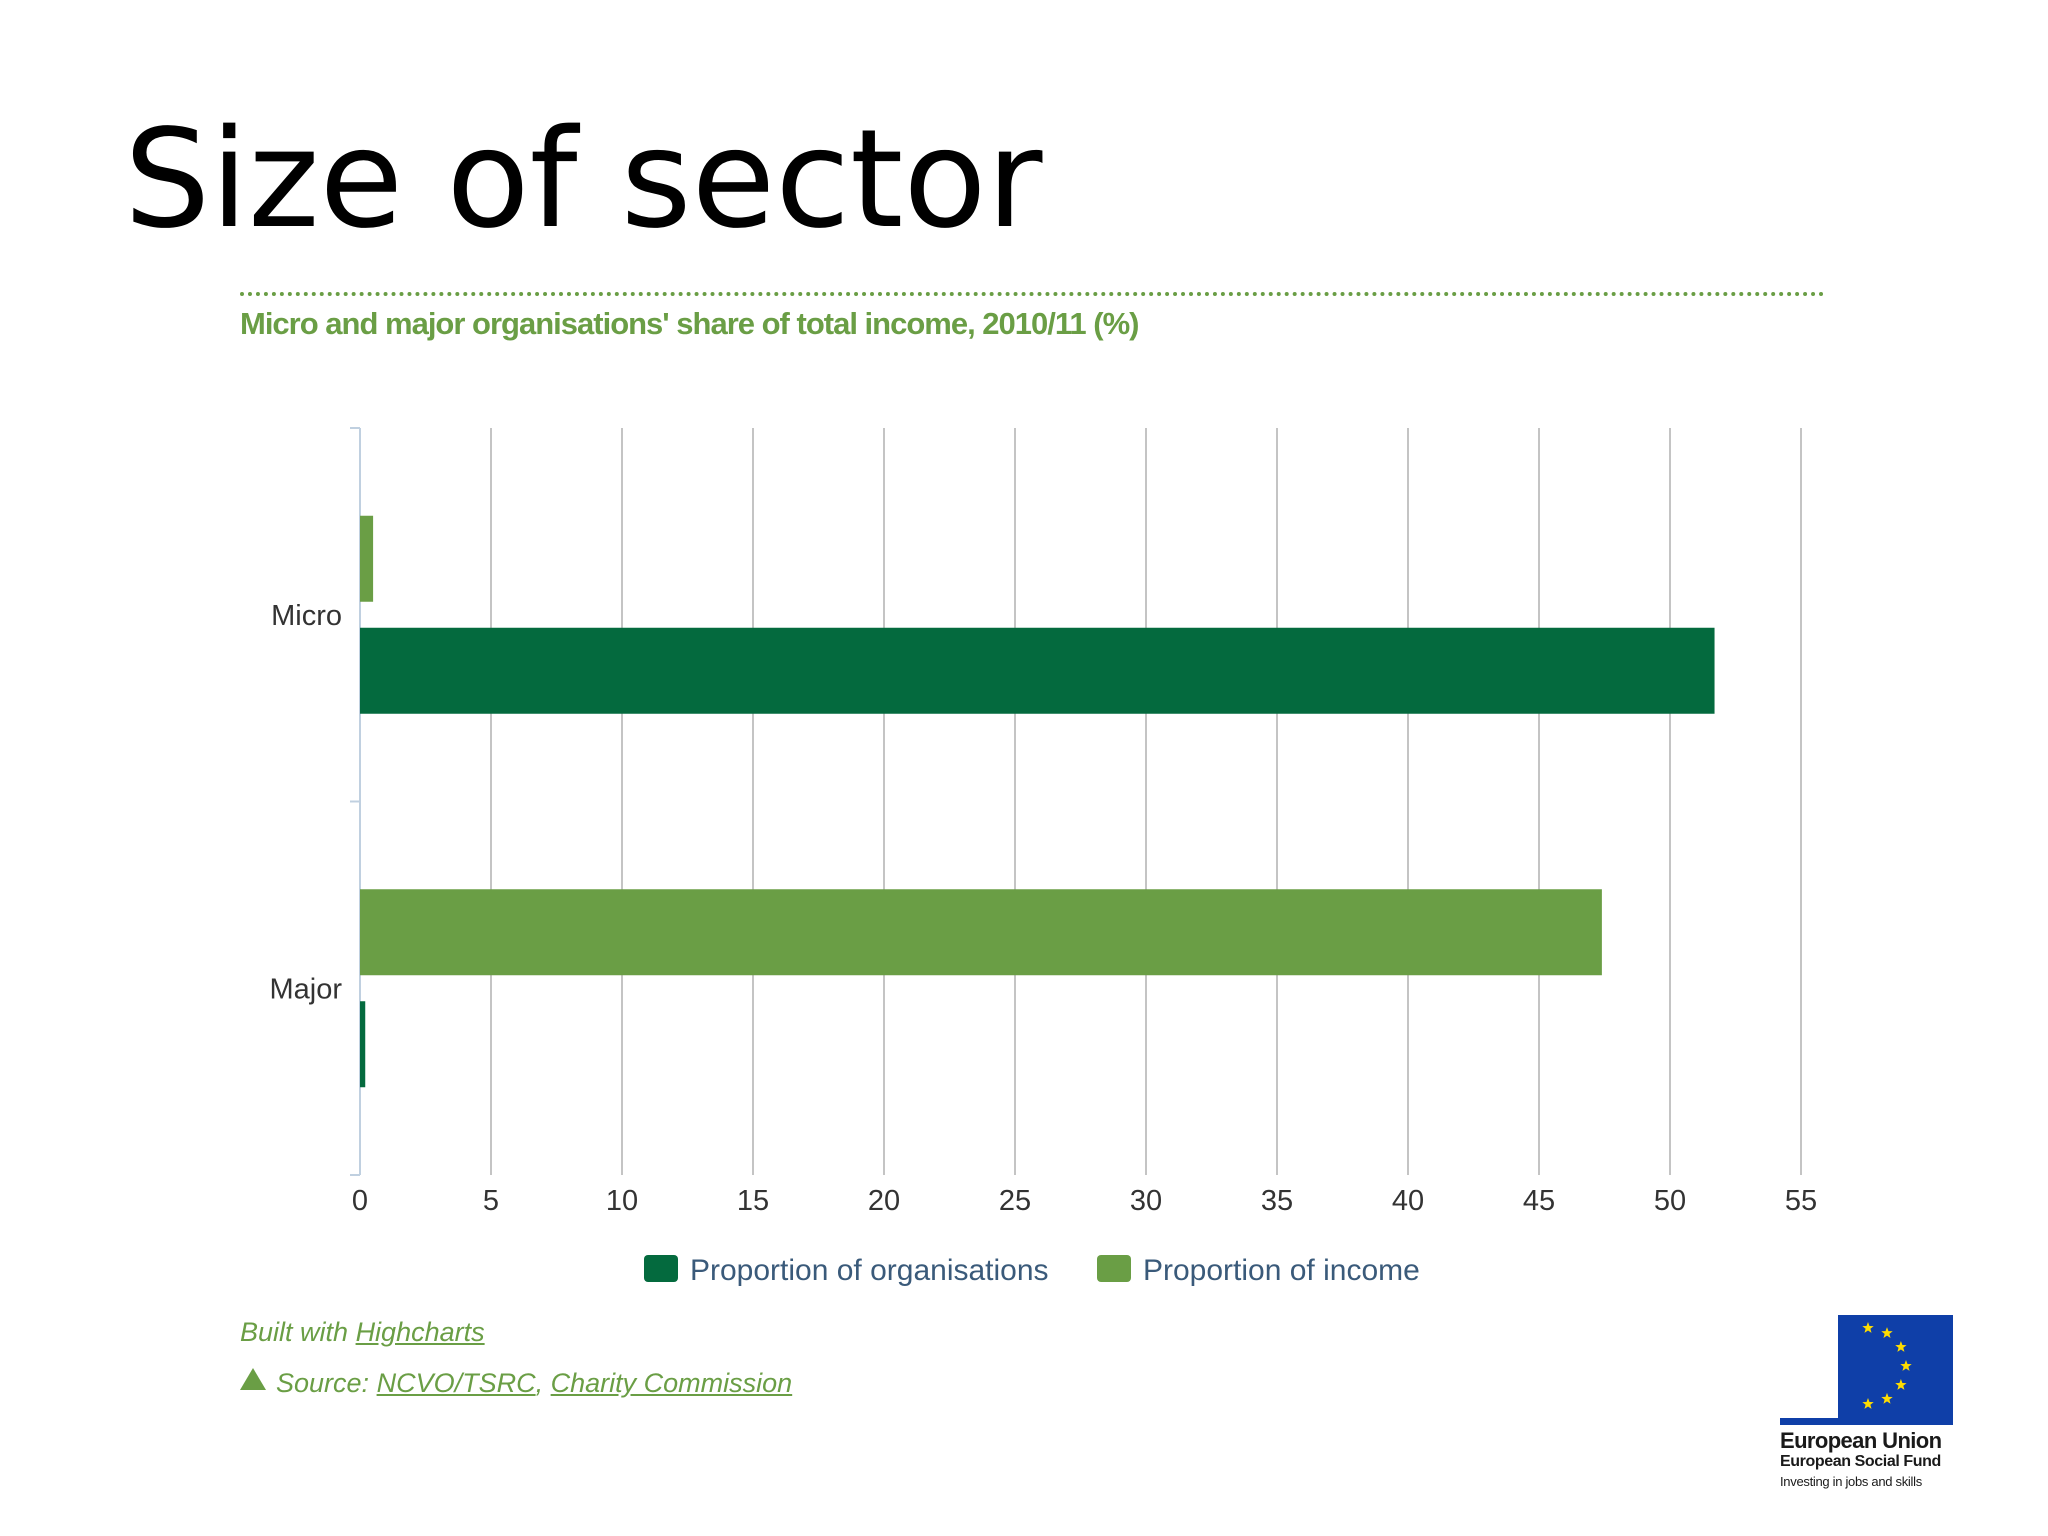  I want to click on x-tick-label: 50, so click(1670, 1201).